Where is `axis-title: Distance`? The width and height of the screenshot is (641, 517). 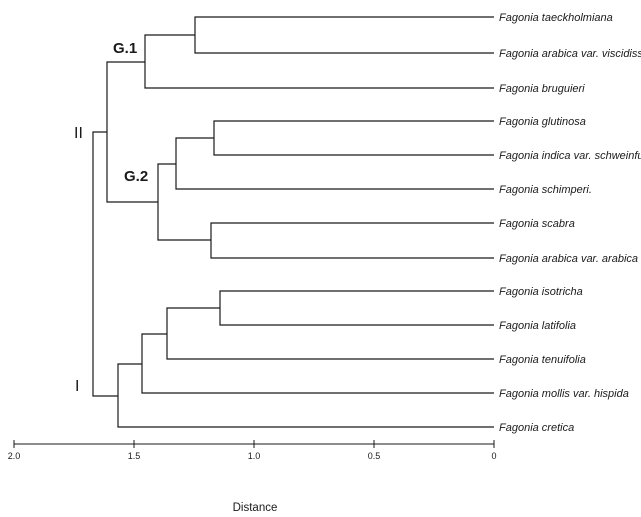 axis-title: Distance is located at coordinates (255, 508).